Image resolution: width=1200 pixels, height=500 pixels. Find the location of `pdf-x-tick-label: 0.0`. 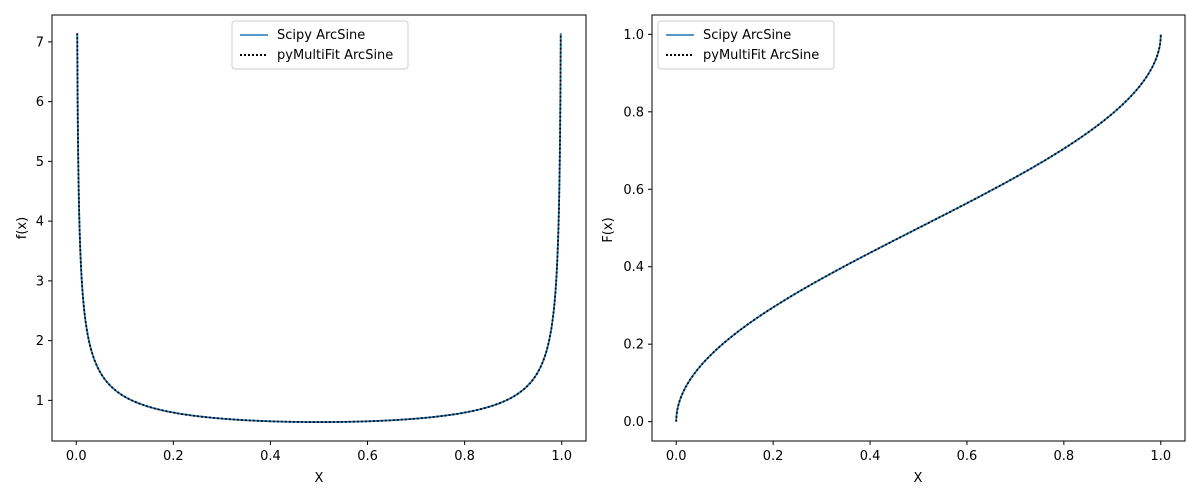

pdf-x-tick-label: 0.0 is located at coordinates (76, 456).